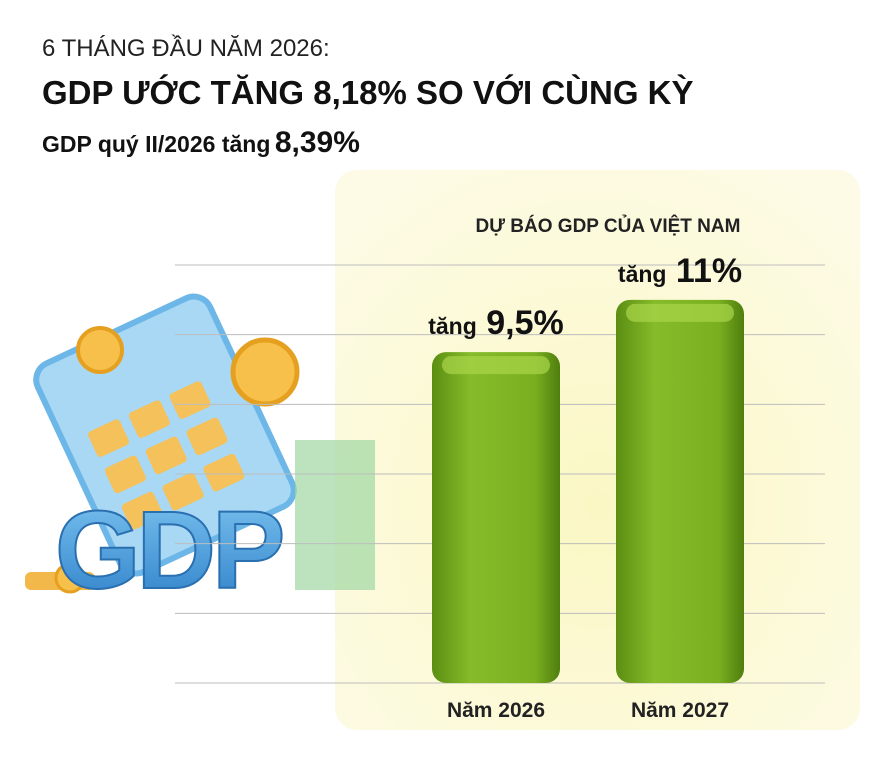 This screenshot has height=759, width=883. Describe the element at coordinates (168, 550) in the screenshot. I see `illustration-label: GDP` at that location.